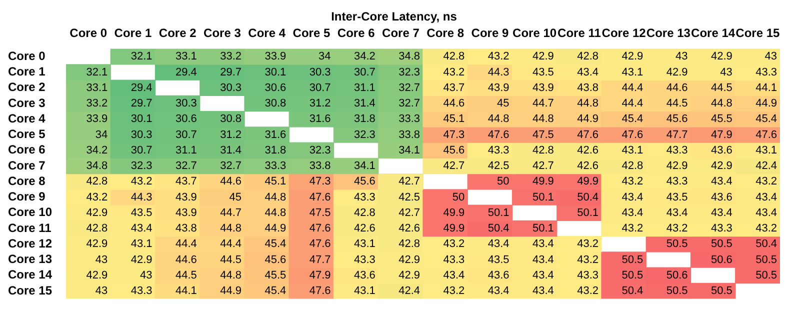 This screenshot has width=792, height=317. Describe the element at coordinates (186, 212) in the screenshot. I see `data-label: 43.9` at that location.